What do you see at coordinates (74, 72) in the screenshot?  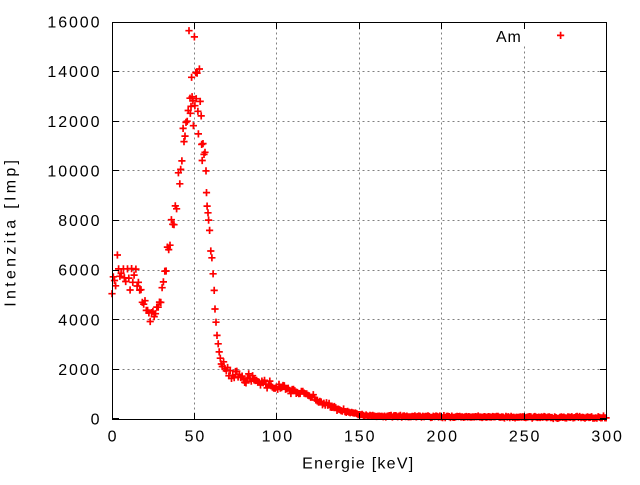 I see `svg-text: 14000` at bounding box center [74, 72].